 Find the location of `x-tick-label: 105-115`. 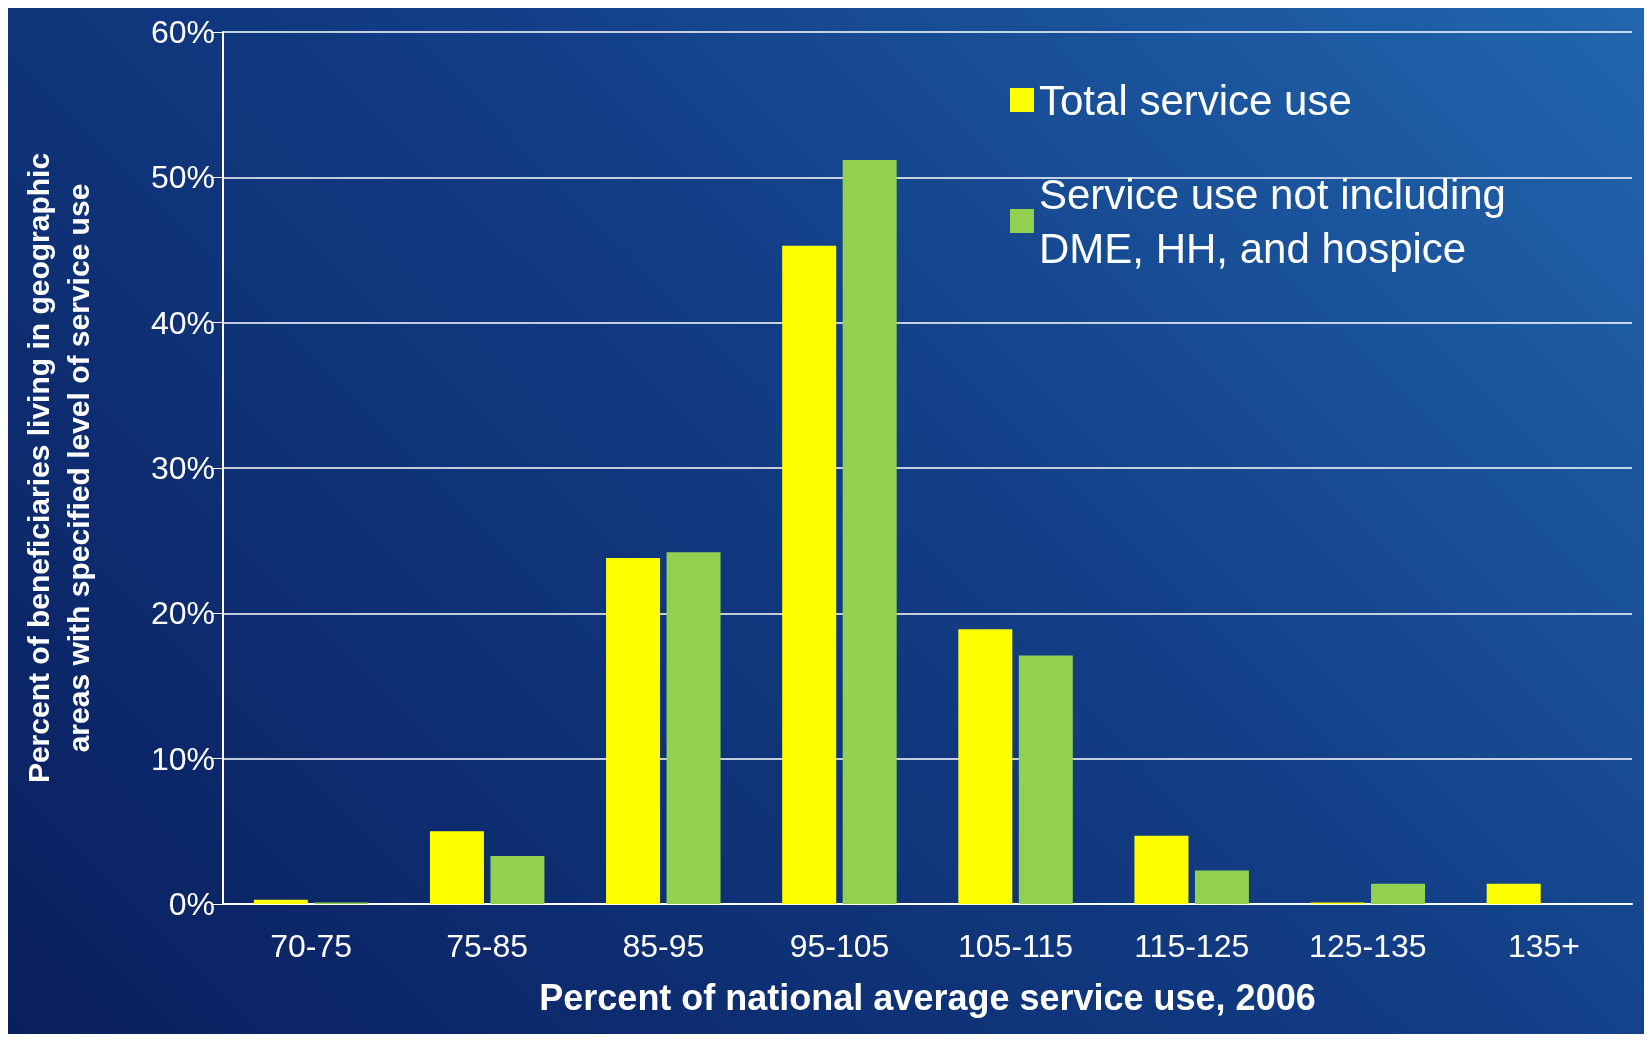

x-tick-label: 105-115 is located at coordinates (1016, 946).